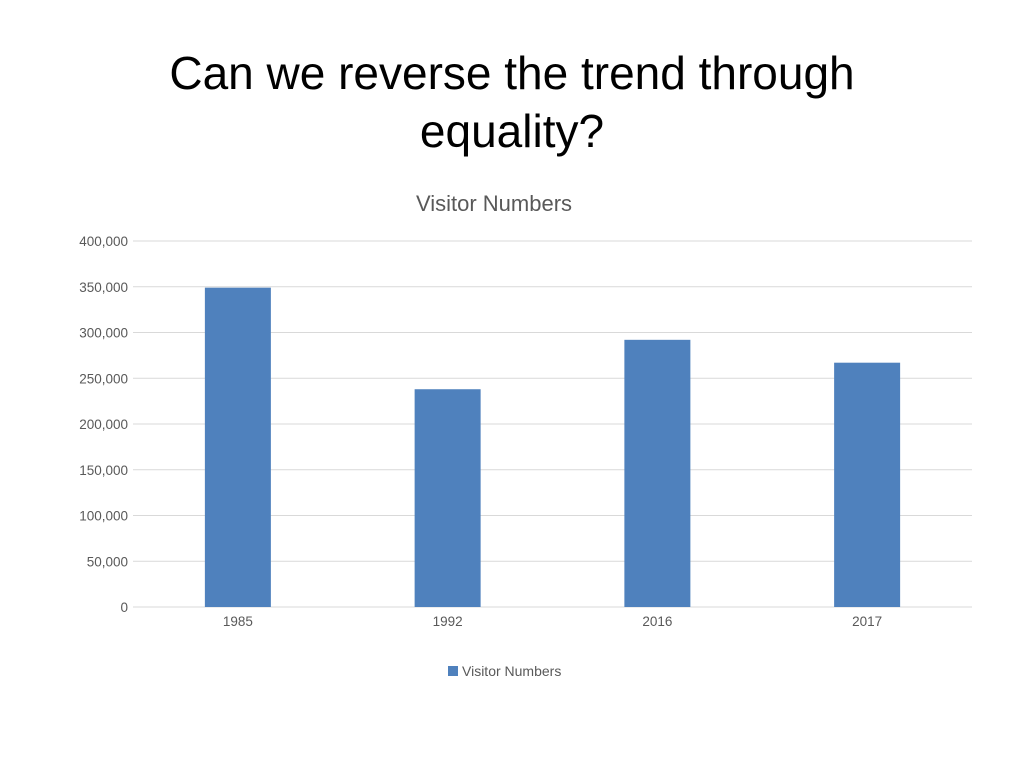 This screenshot has width=1024, height=768. Describe the element at coordinates (657, 621) in the screenshot. I see `x-tick-label: 2016` at that location.